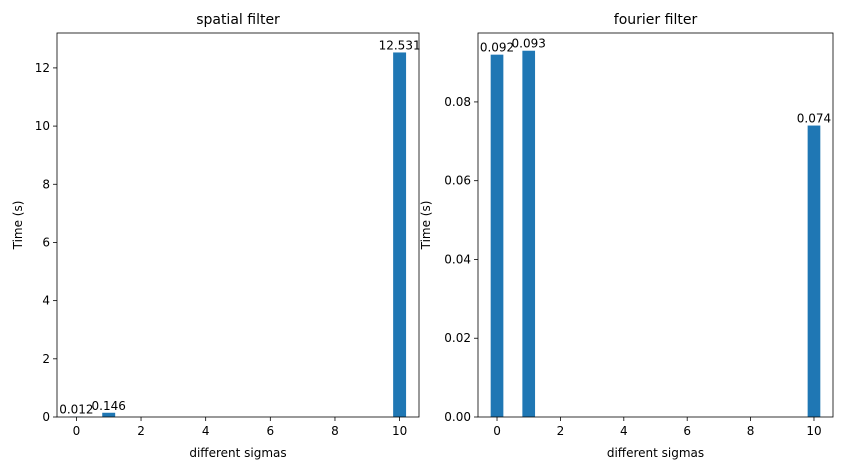  What do you see at coordinates (46, 242) in the screenshot?
I see `y-tick-label: 6` at bounding box center [46, 242].